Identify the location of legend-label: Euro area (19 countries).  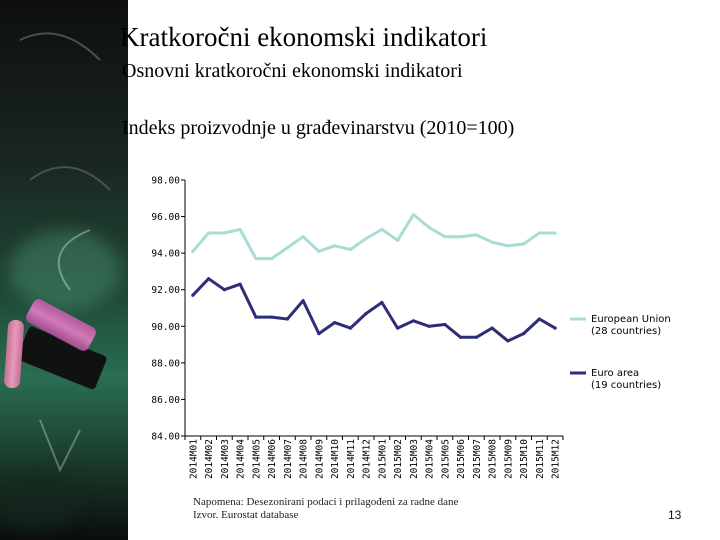
(626, 379).